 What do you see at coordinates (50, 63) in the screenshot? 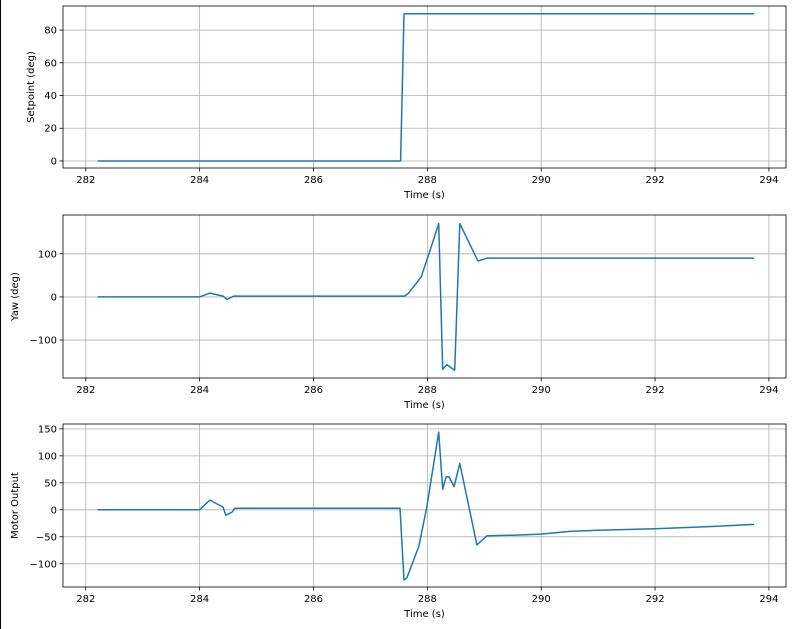
I see `y-tick-label: 60` at bounding box center [50, 63].